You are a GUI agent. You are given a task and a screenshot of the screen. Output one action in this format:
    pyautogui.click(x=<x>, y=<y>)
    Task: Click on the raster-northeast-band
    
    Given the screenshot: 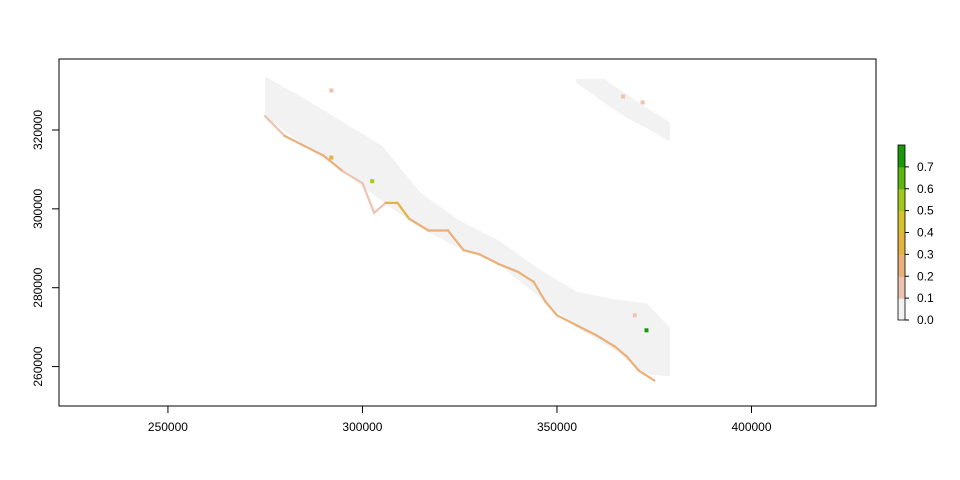 What is the action you would take?
    pyautogui.click(x=623, y=110)
    